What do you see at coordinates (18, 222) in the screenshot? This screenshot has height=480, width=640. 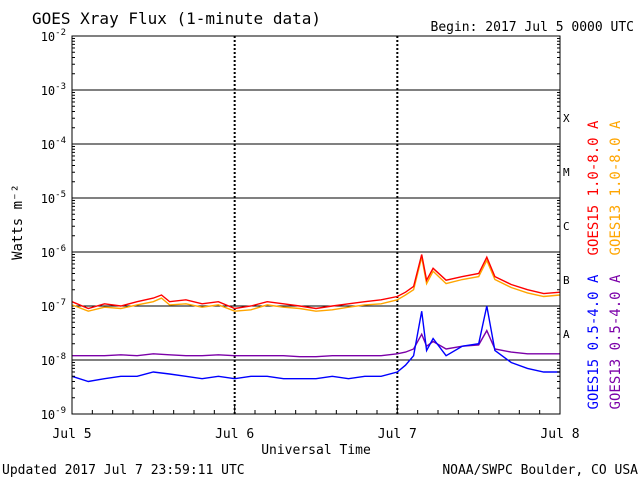 I see `y-axis-label: Watts m⁻²` at bounding box center [18, 222].